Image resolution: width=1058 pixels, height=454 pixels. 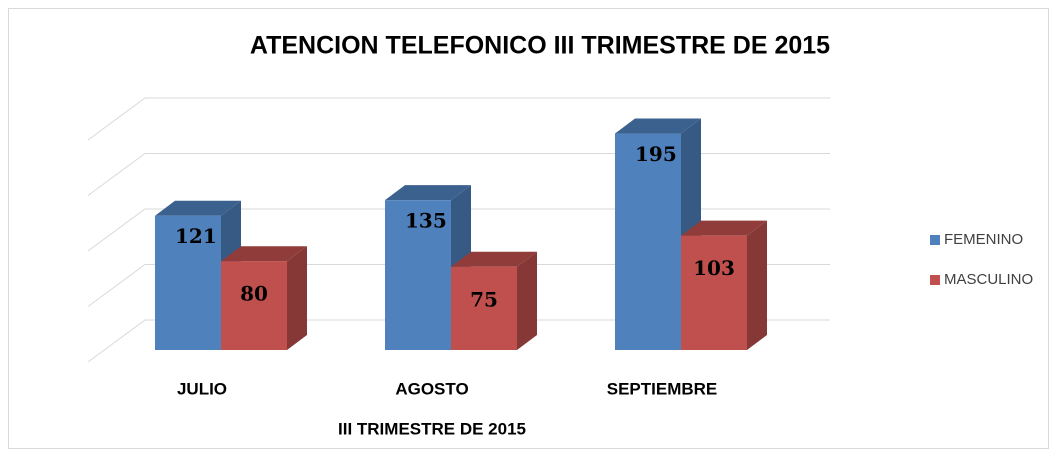 I want to click on data-label: 135, so click(x=426, y=221).